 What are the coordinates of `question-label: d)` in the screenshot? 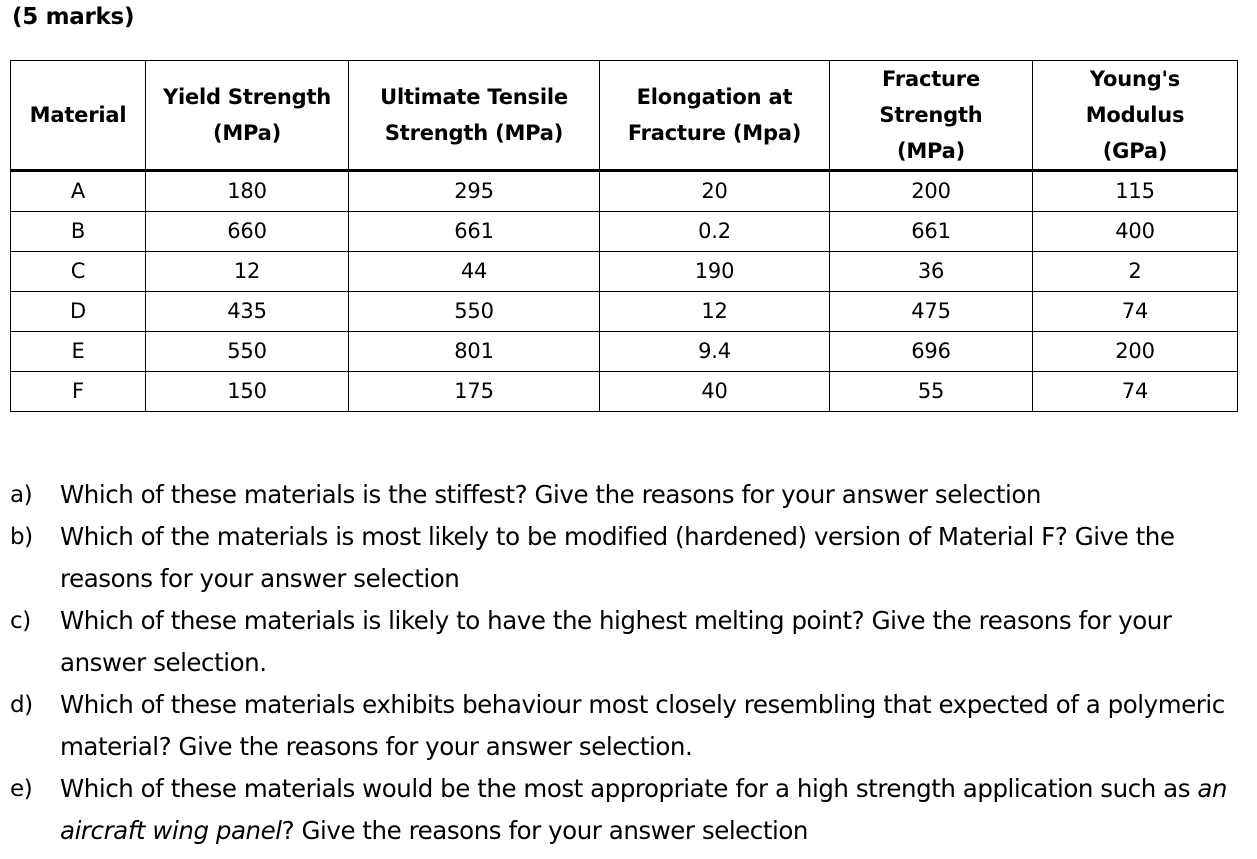 It's located at (21, 705).